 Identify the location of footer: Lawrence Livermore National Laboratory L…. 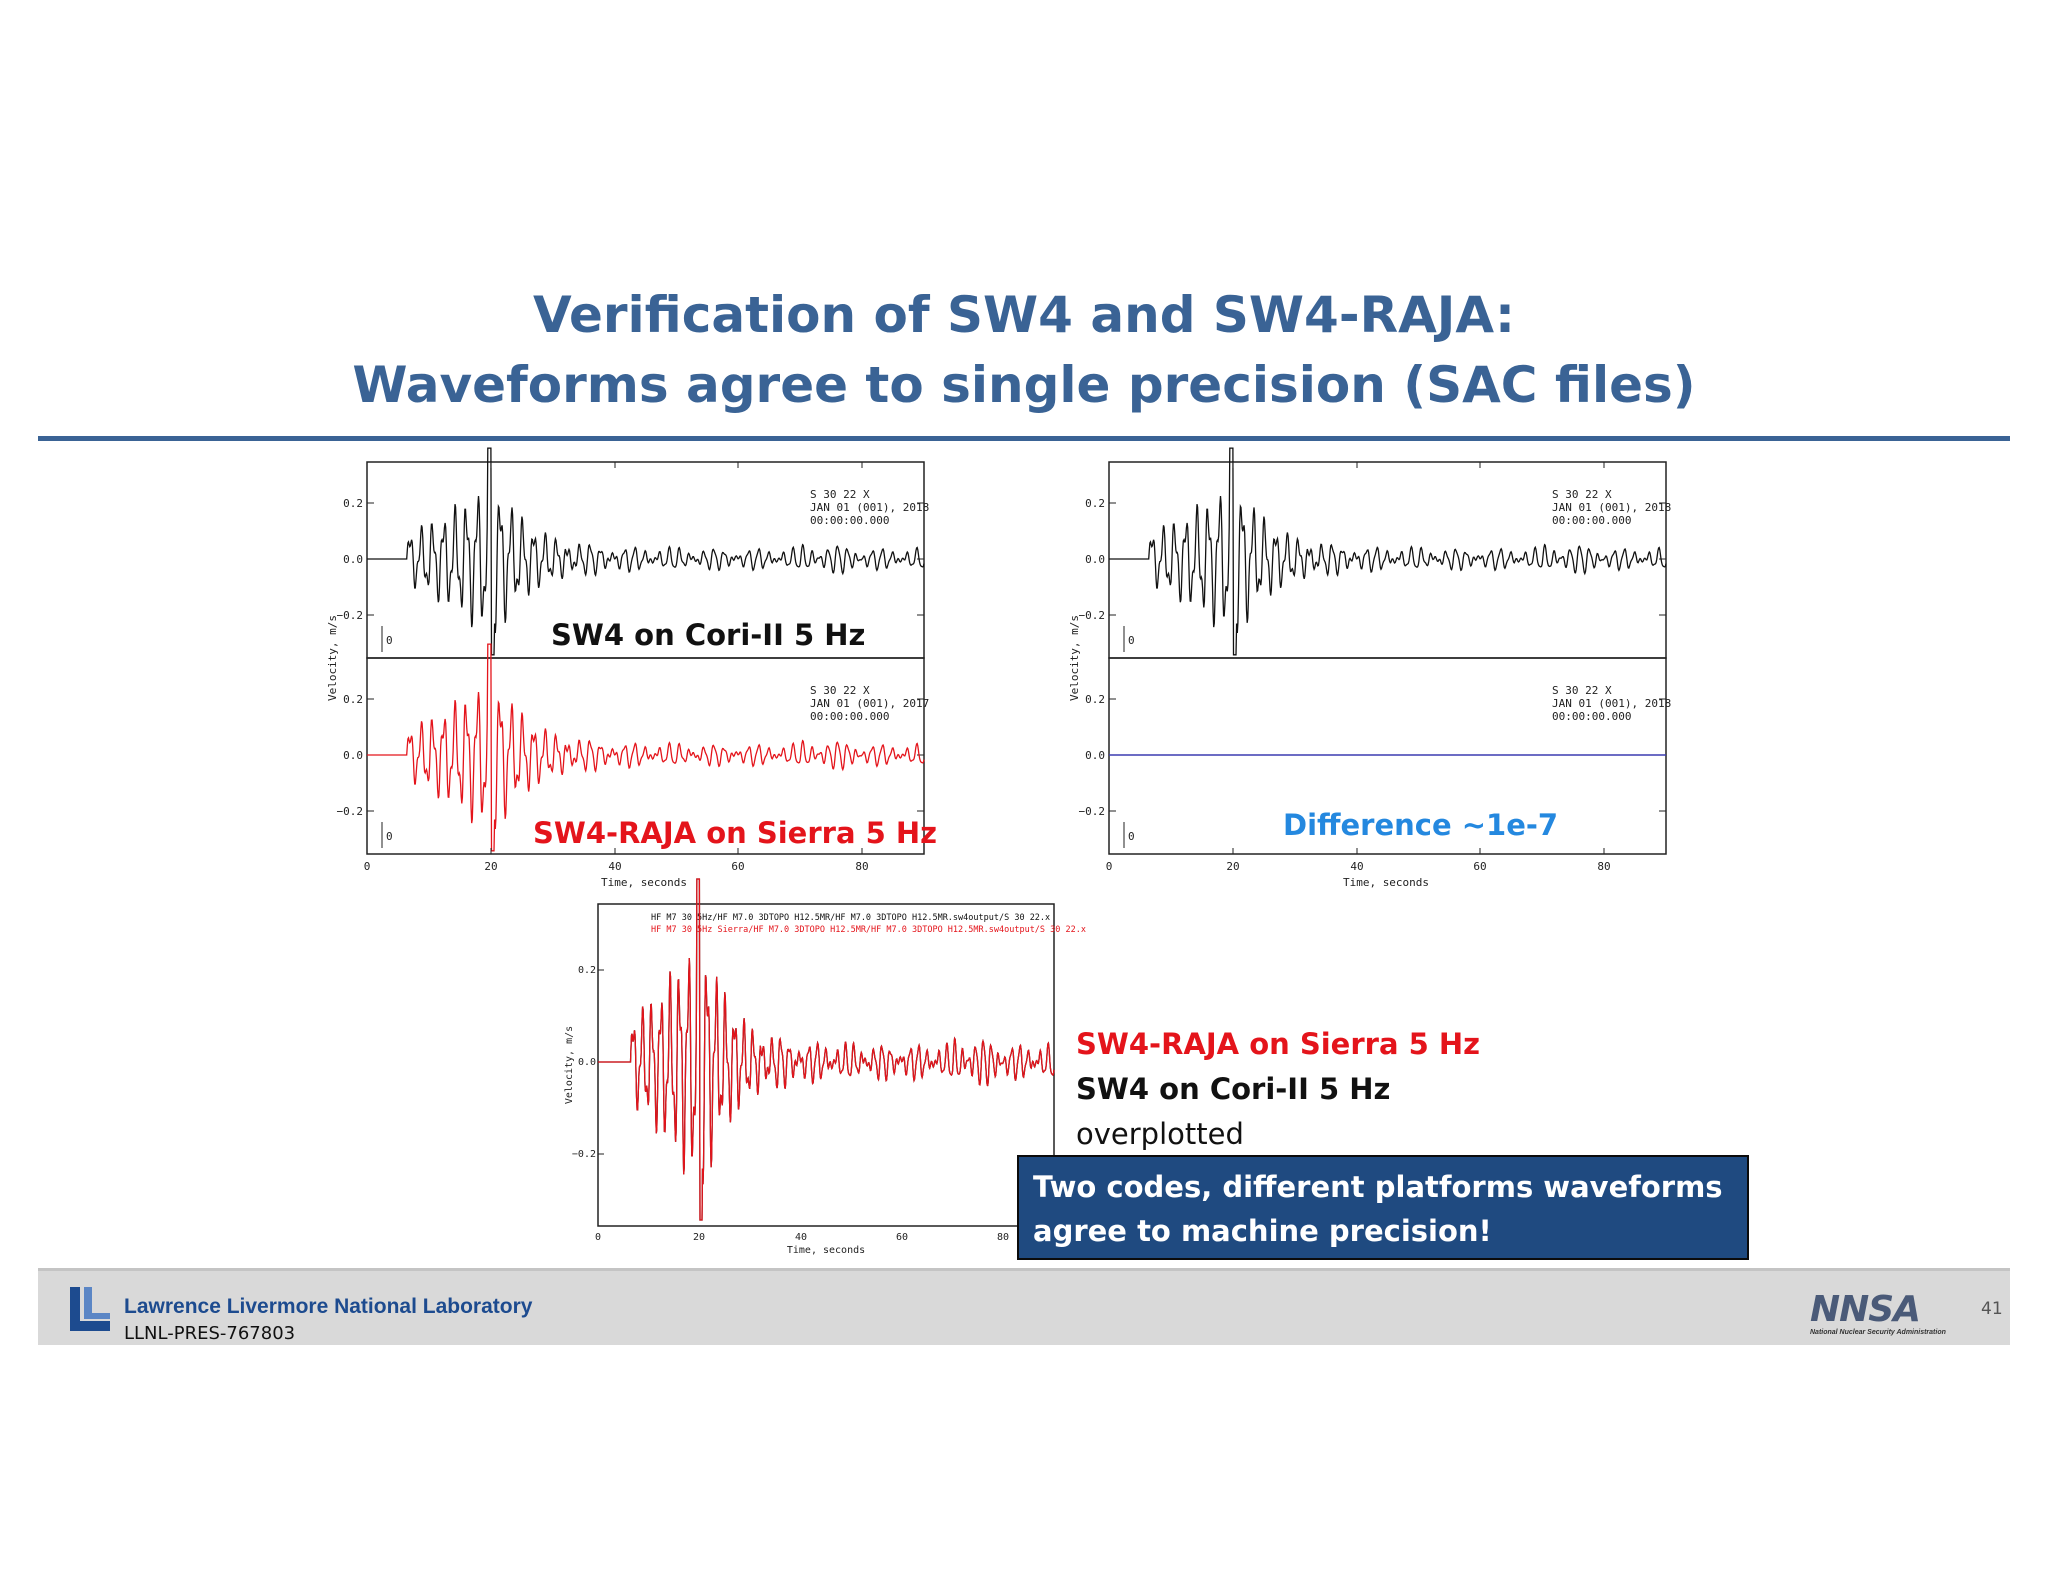
(1024, 1306).